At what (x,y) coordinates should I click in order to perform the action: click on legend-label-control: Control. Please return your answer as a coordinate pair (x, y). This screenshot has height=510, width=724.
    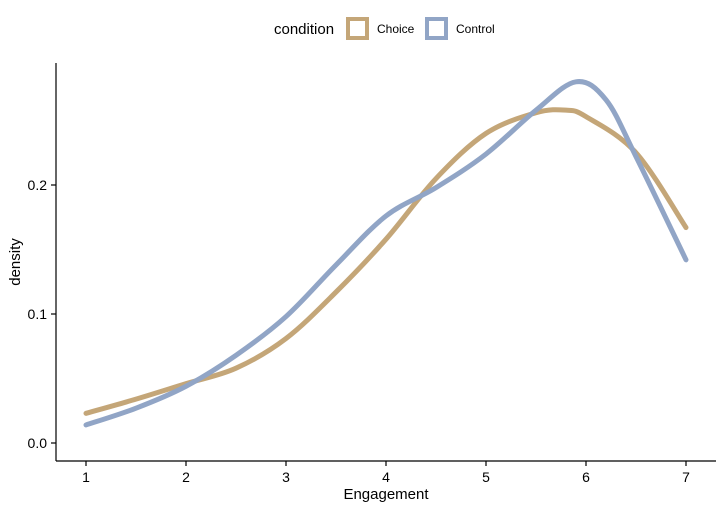
    Looking at the image, I should click on (475, 29).